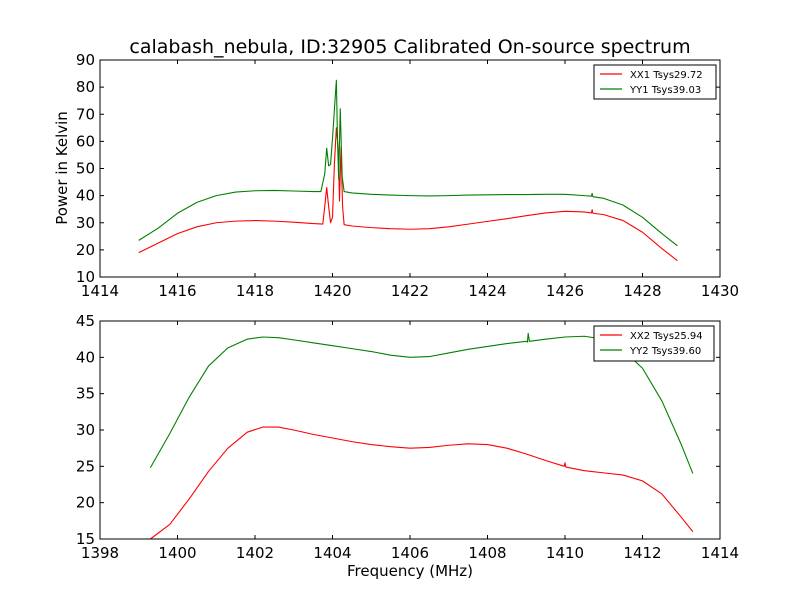 The image size is (800, 600). What do you see at coordinates (565, 553) in the screenshot?
I see `x-tick-label: 1410` at bounding box center [565, 553].